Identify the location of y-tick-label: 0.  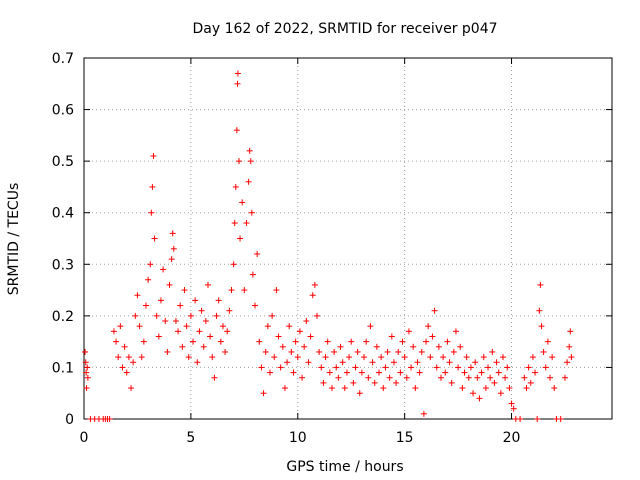
(69, 420).